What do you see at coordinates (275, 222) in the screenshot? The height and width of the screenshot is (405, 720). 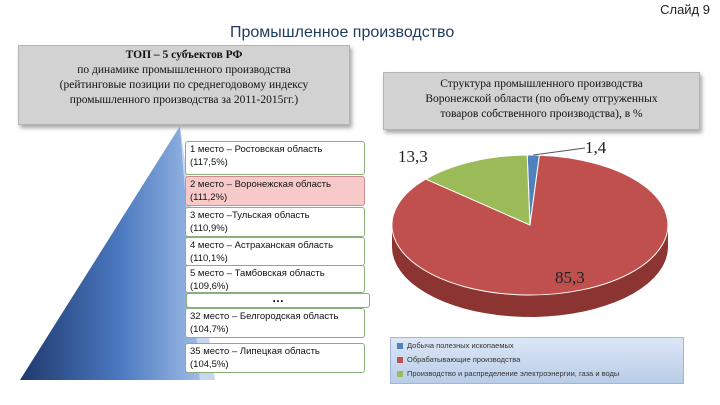 I see `rank-item: 3 место –Тульская область (110,9%)` at bounding box center [275, 222].